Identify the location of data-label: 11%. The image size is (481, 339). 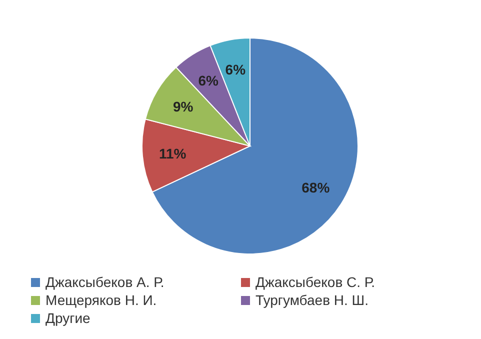
(172, 153).